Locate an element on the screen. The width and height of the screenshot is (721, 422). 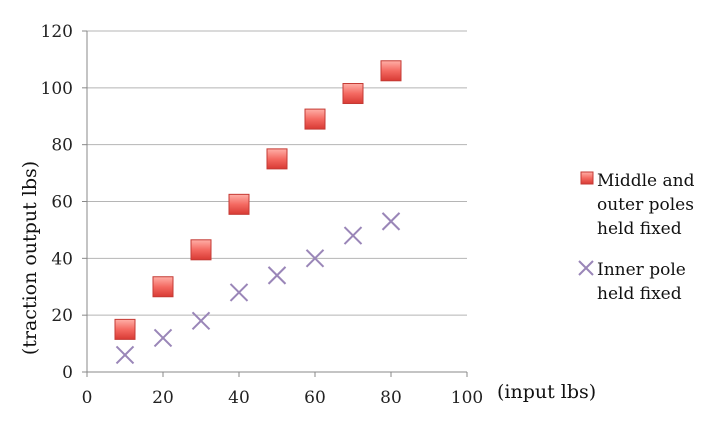
x-tick-label: 0 is located at coordinates (87, 398).